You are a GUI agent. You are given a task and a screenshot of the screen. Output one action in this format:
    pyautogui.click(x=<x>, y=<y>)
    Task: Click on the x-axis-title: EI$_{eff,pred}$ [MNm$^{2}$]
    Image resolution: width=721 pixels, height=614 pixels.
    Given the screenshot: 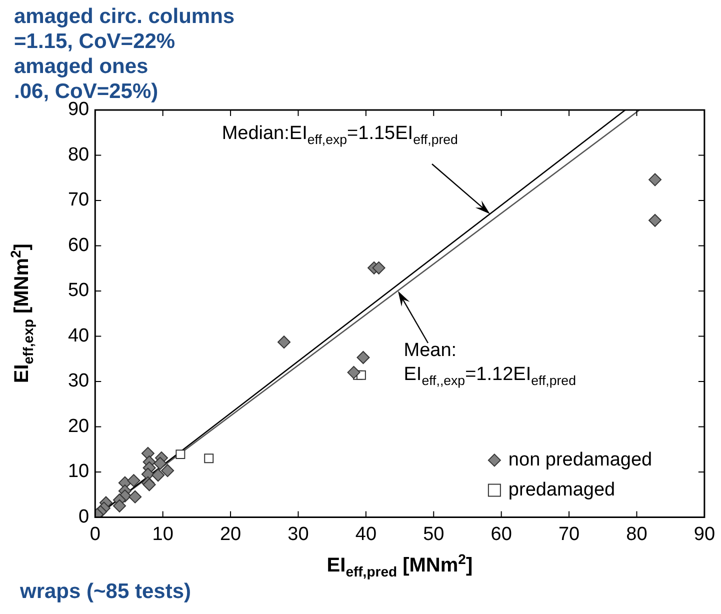 What is the action you would take?
    pyautogui.click(x=399, y=565)
    